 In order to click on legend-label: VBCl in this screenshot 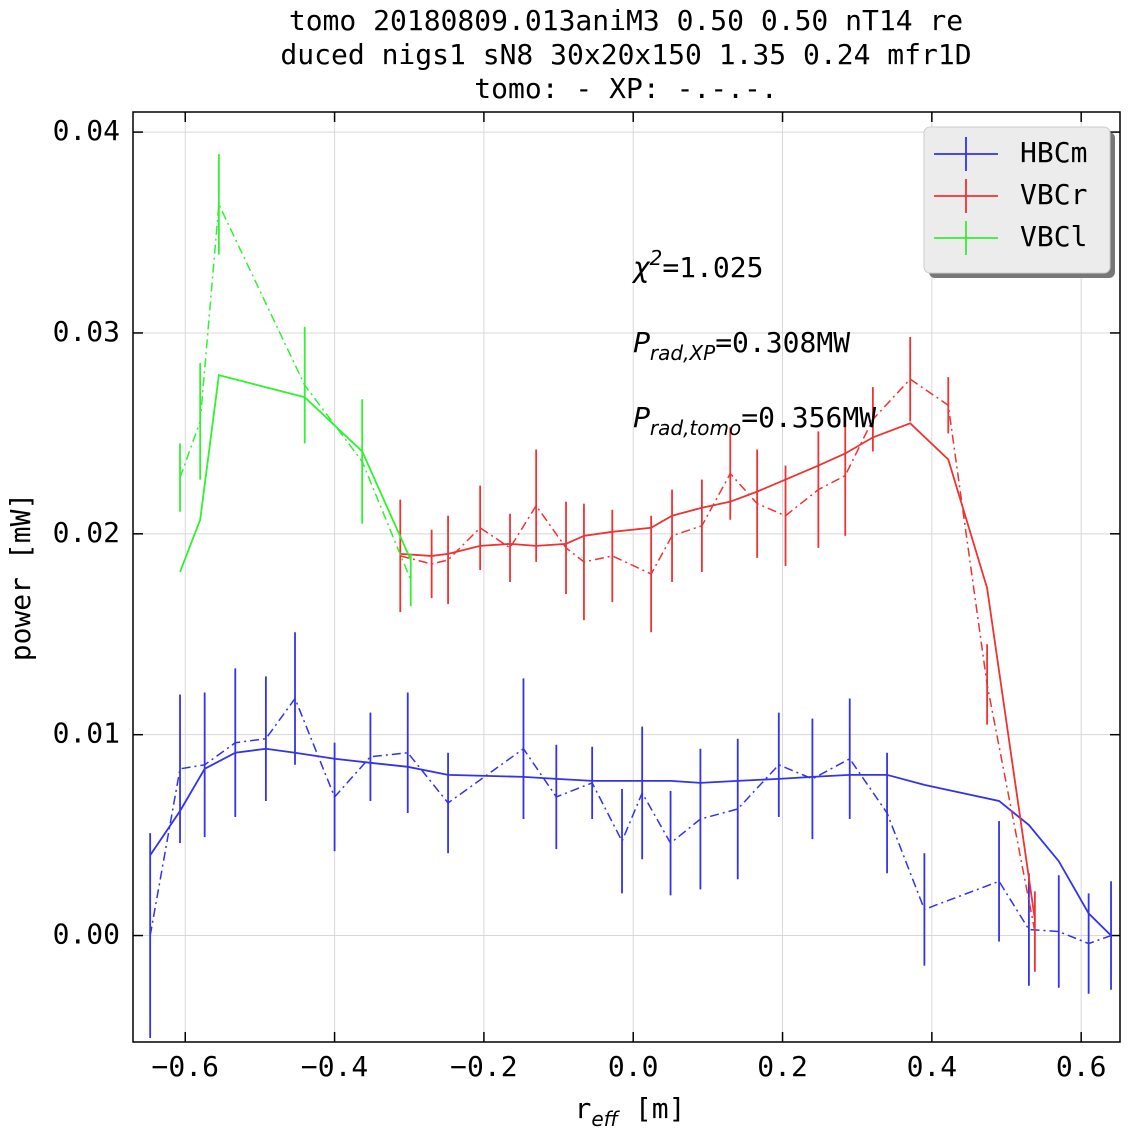, I will do `click(1053, 236)`.